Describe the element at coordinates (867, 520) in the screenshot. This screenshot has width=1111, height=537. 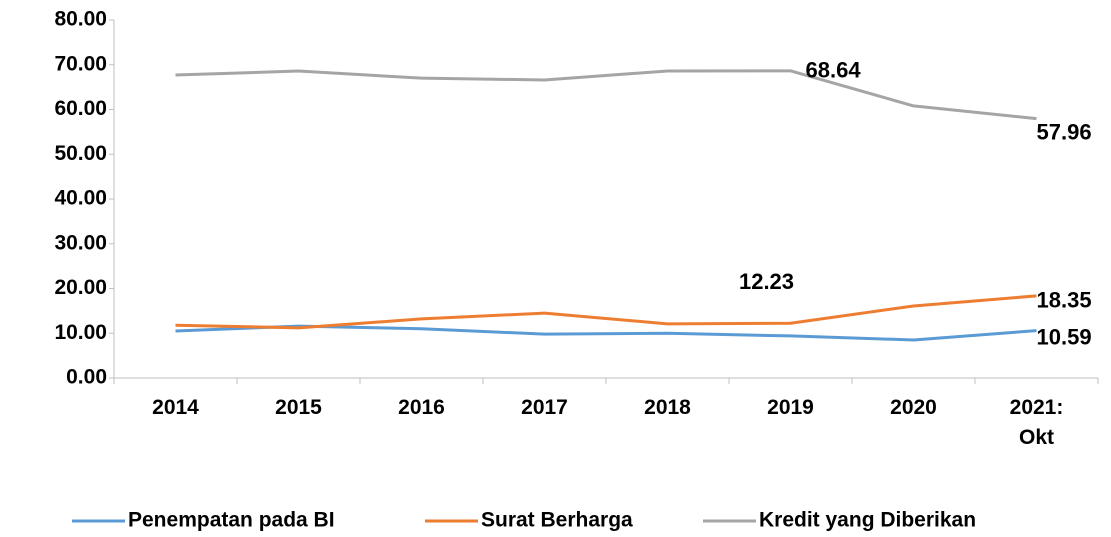
I see `legend-label: Kredit yang Diberikan` at that location.